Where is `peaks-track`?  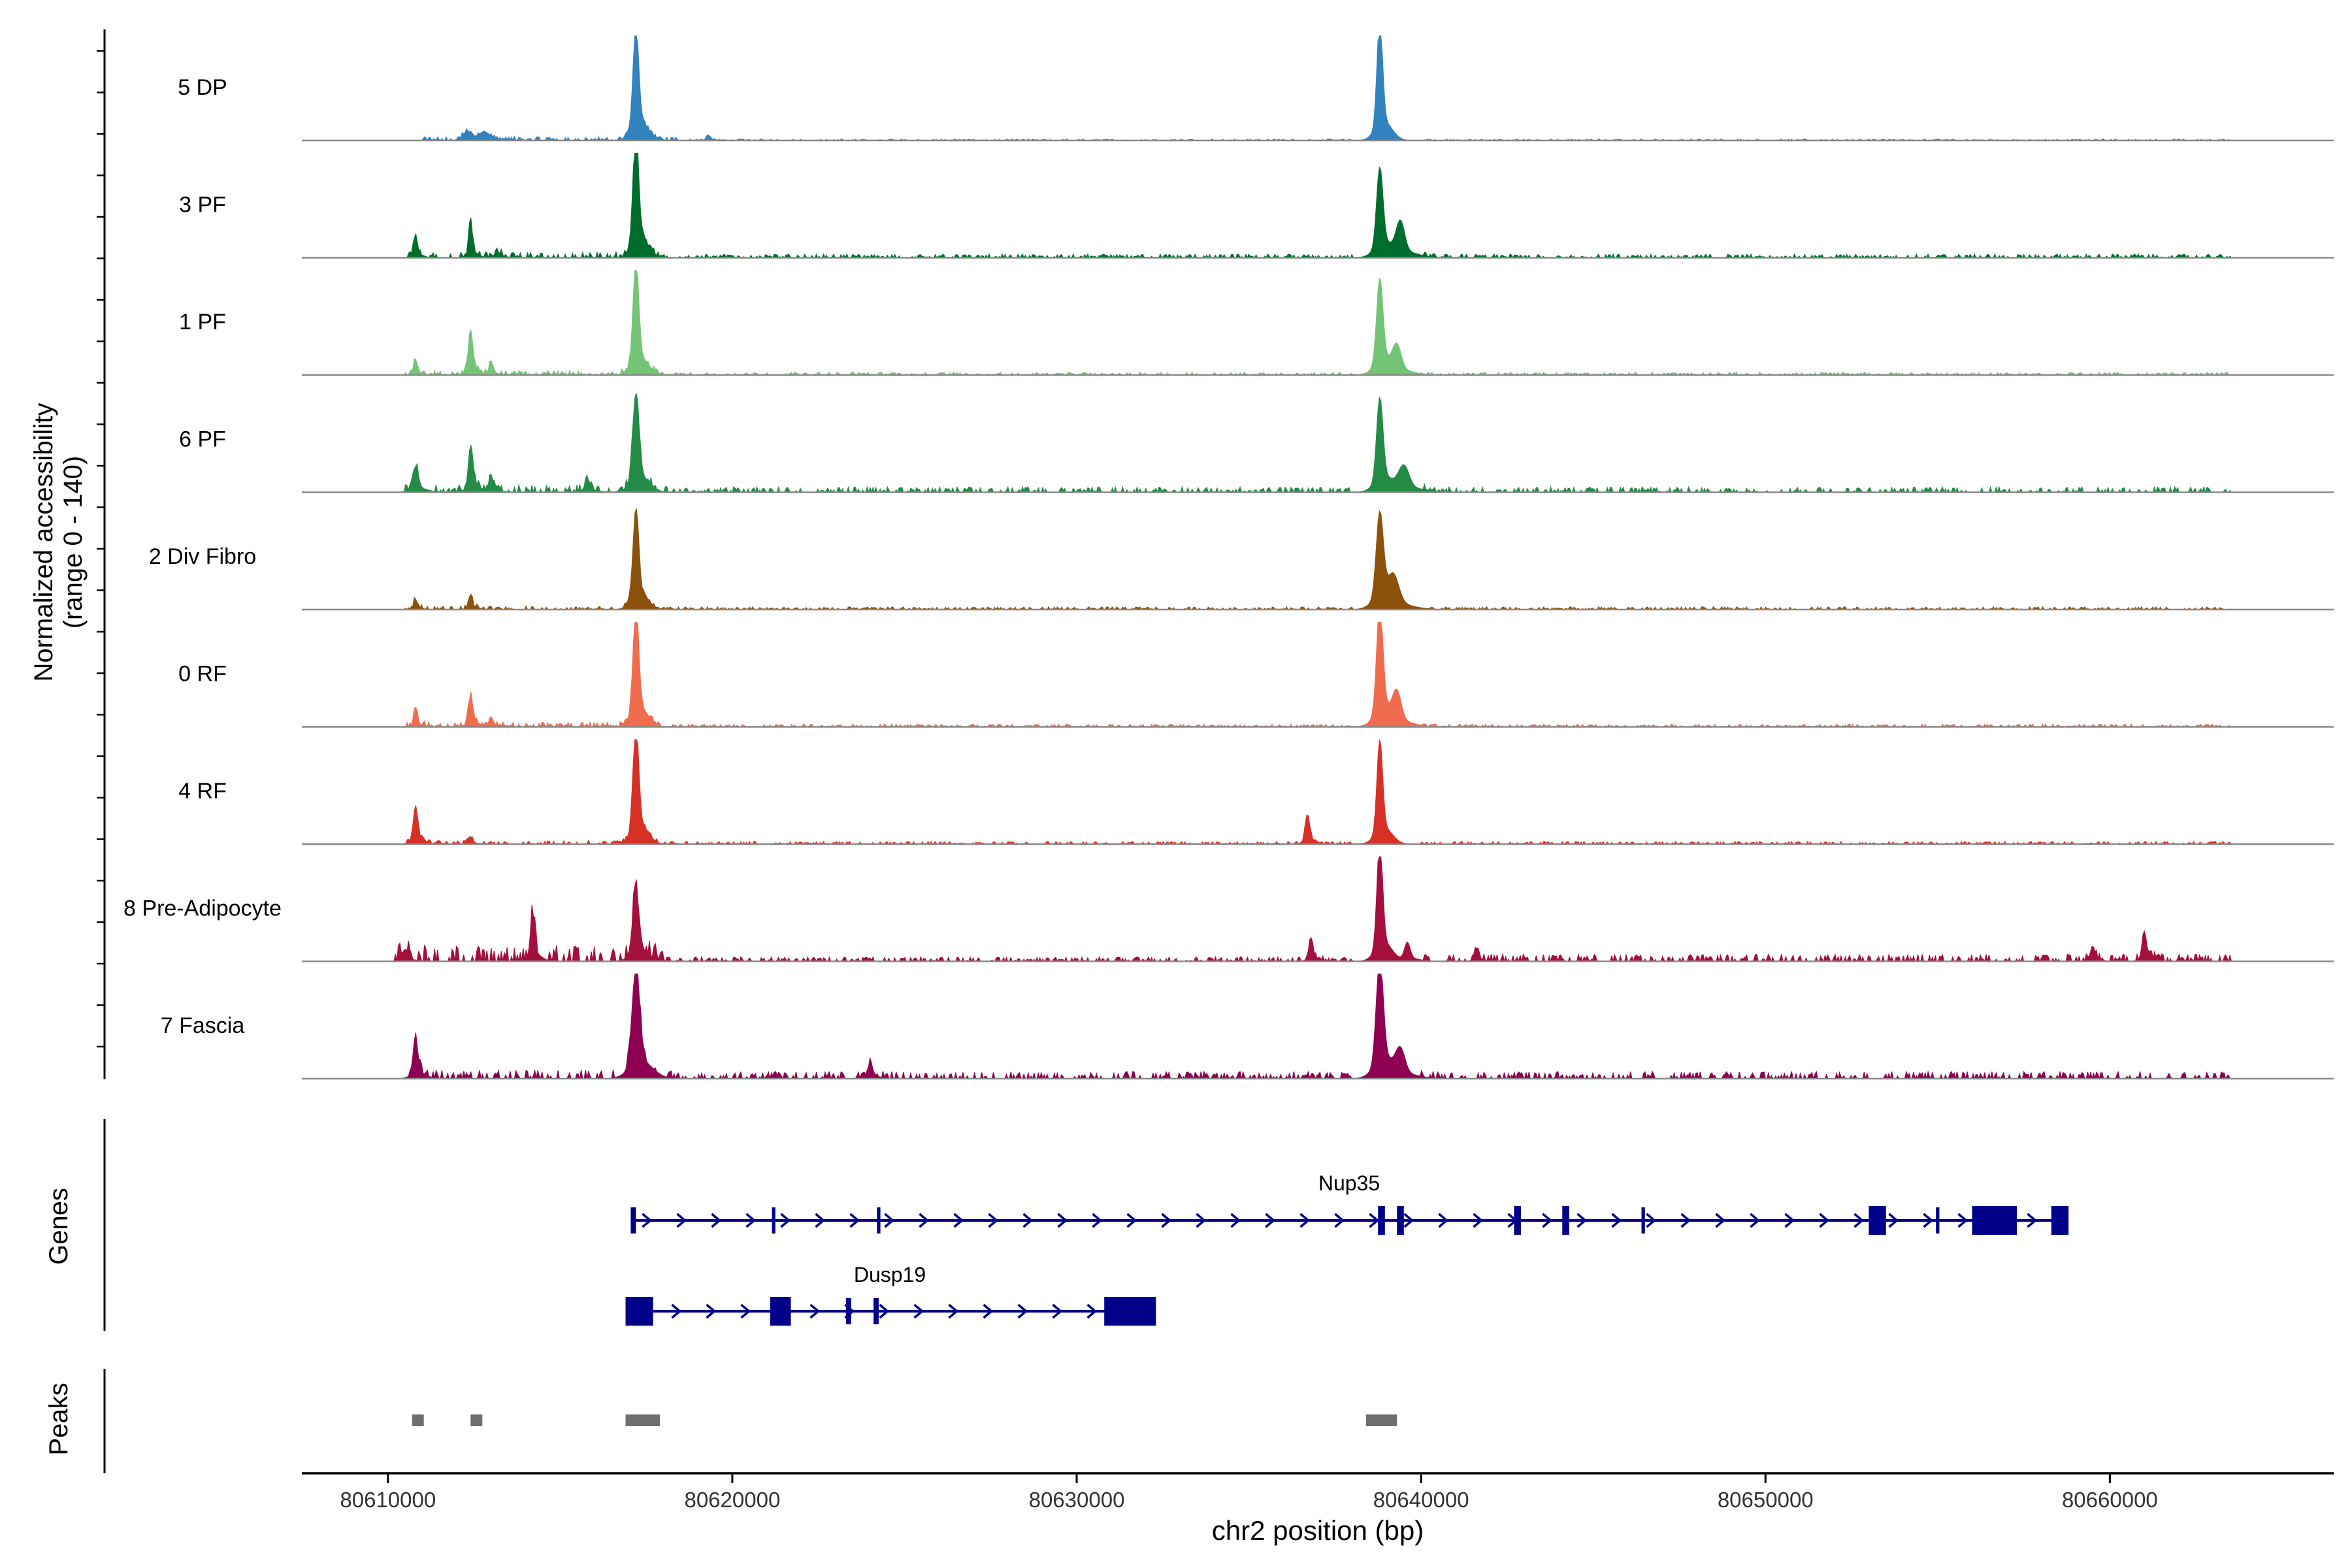
peaks-track is located at coordinates (750, 1421).